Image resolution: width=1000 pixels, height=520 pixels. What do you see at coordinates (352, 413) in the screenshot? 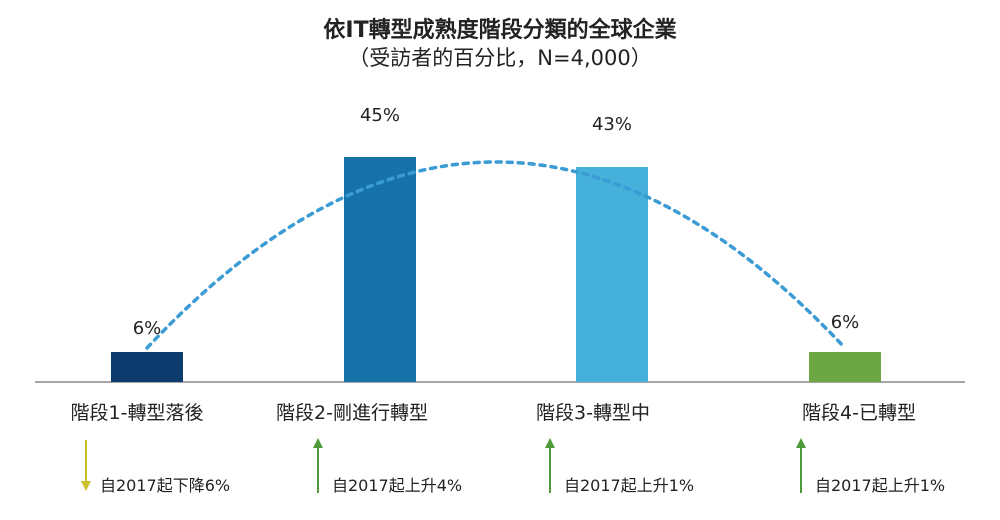
I see `category-label-2: 階段2-剛進行轉型` at bounding box center [352, 413].